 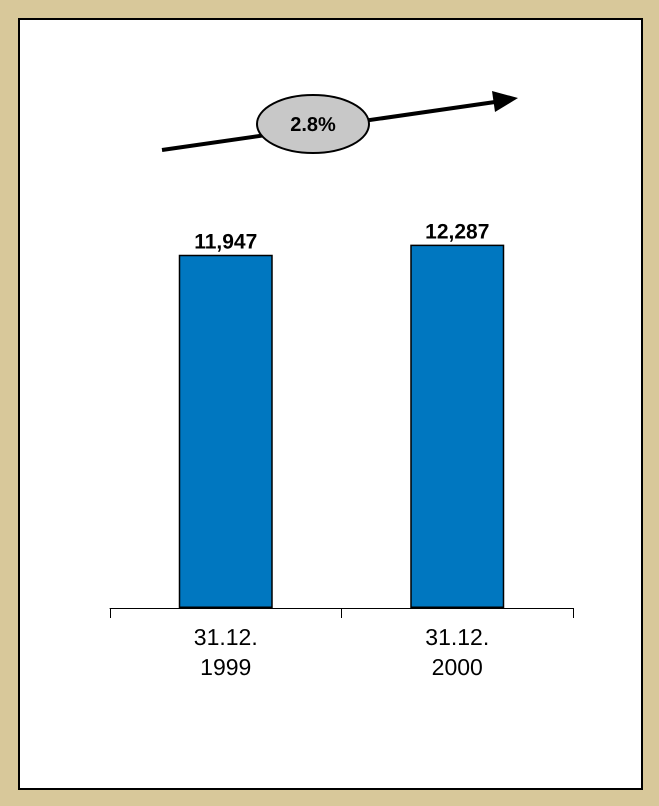 I want to click on x-tick-label: 31.12. 2000, so click(x=457, y=652).